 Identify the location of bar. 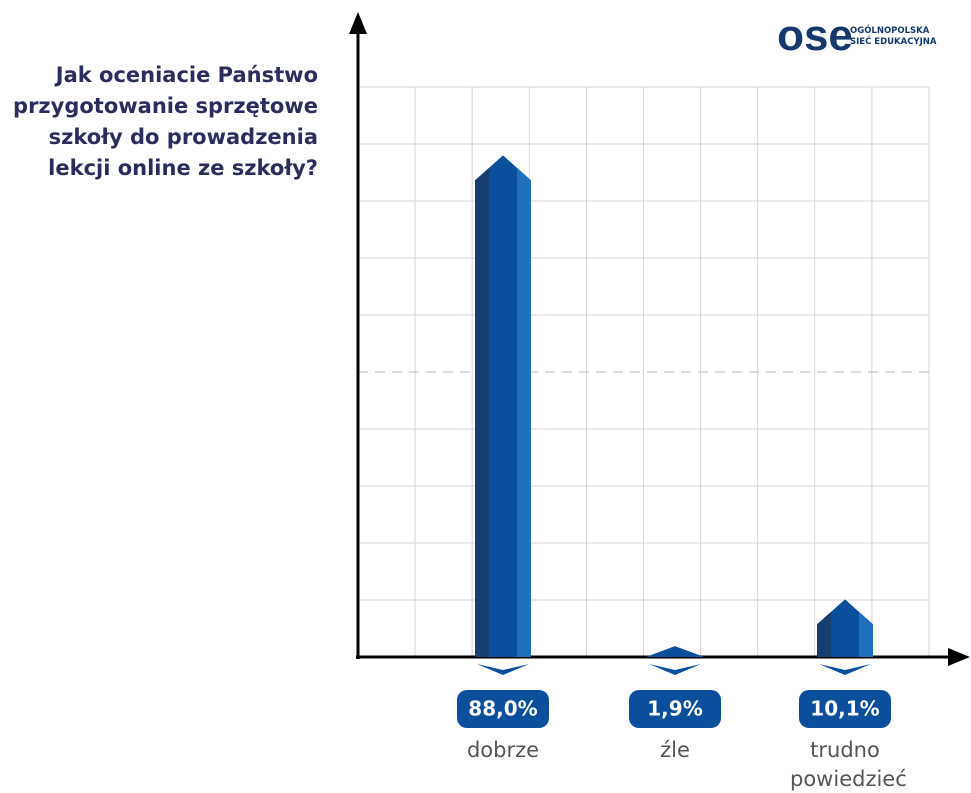
(675, 651).